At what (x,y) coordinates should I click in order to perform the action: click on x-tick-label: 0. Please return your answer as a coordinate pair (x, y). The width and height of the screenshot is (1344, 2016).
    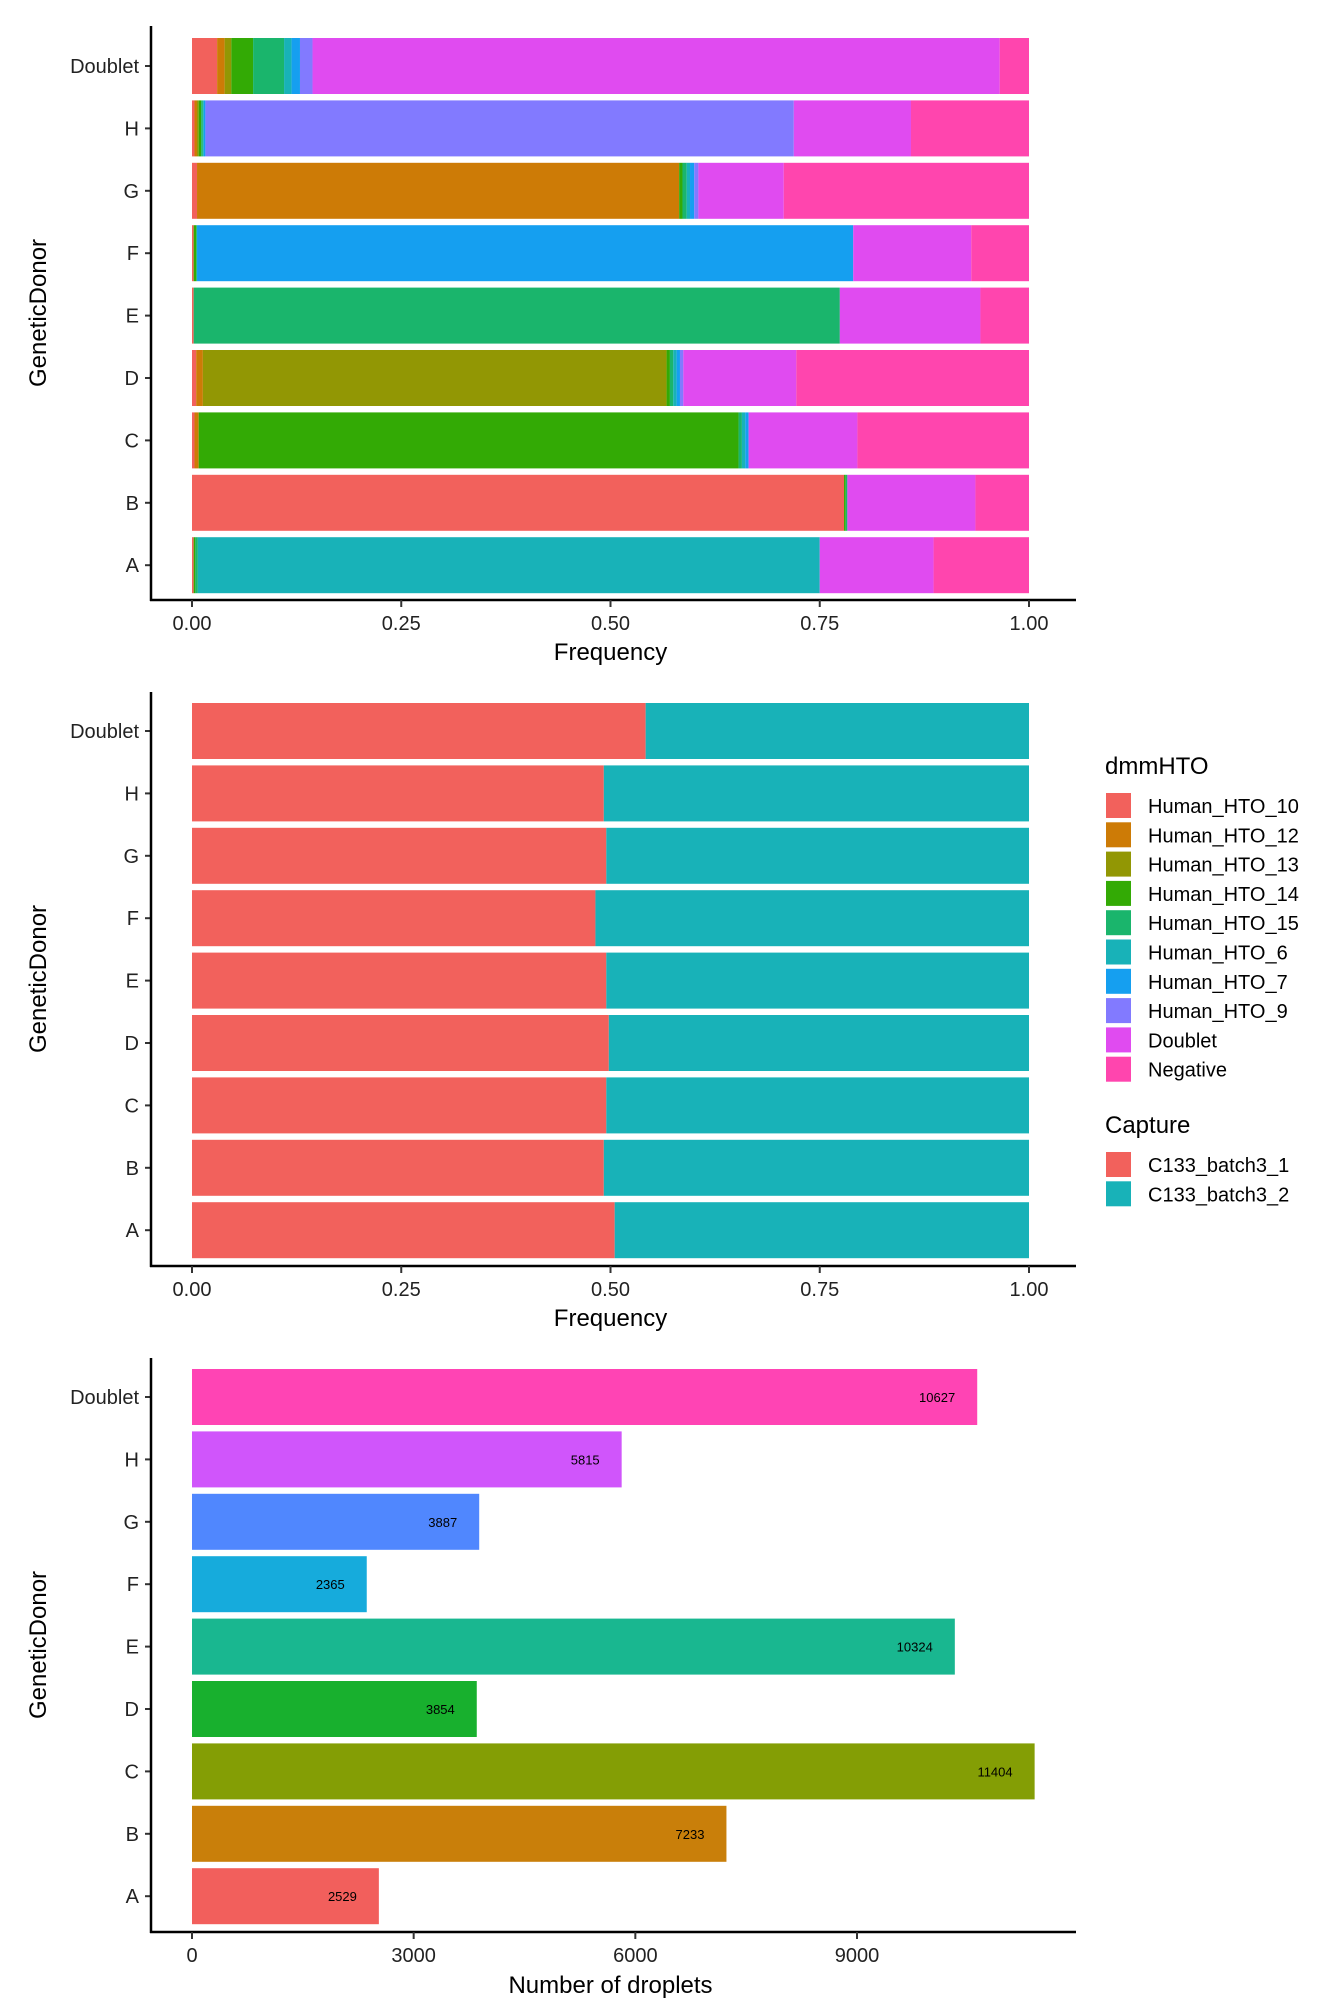
    Looking at the image, I should click on (191, 1956).